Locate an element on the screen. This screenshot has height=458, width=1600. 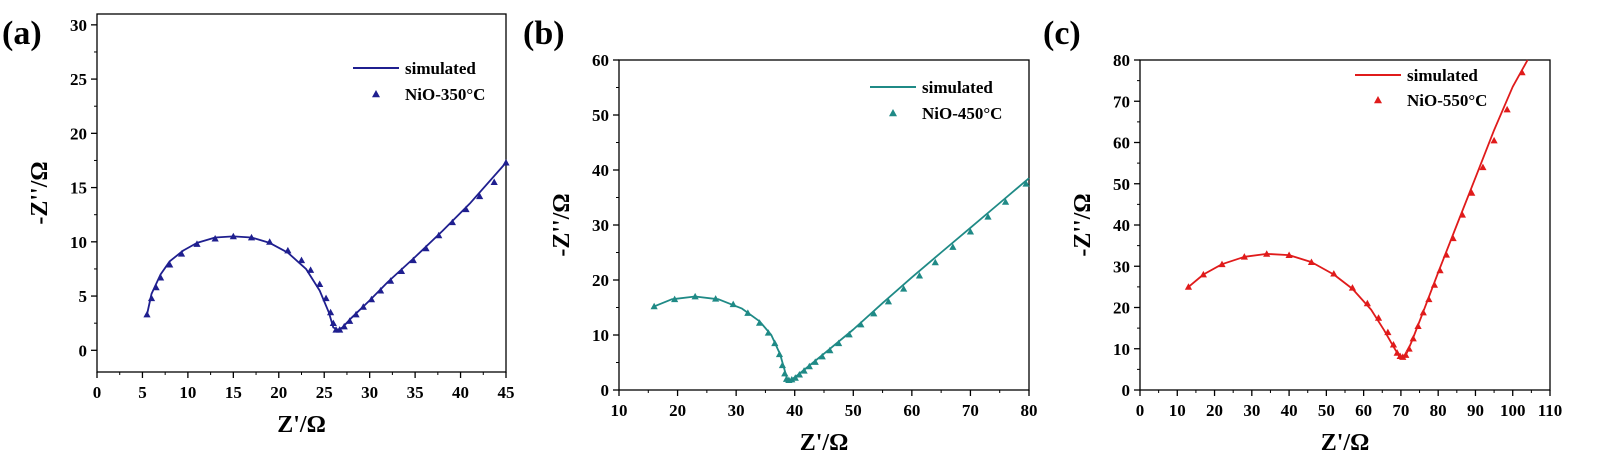
x-tick-label: 15 is located at coordinates (233, 392).